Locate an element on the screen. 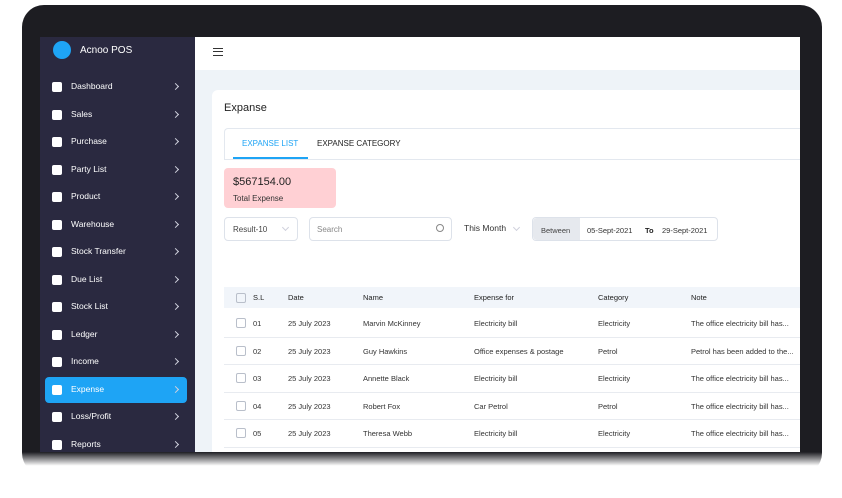 Image resolution: width=842 pixels, height=498 pixels. sidebar-item: Stock List is located at coordinates (116, 307).